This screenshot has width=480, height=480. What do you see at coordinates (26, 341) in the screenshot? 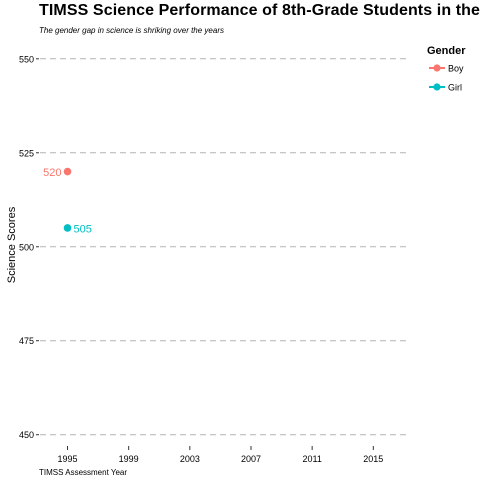
I see `y-tick-label: 475` at bounding box center [26, 341].